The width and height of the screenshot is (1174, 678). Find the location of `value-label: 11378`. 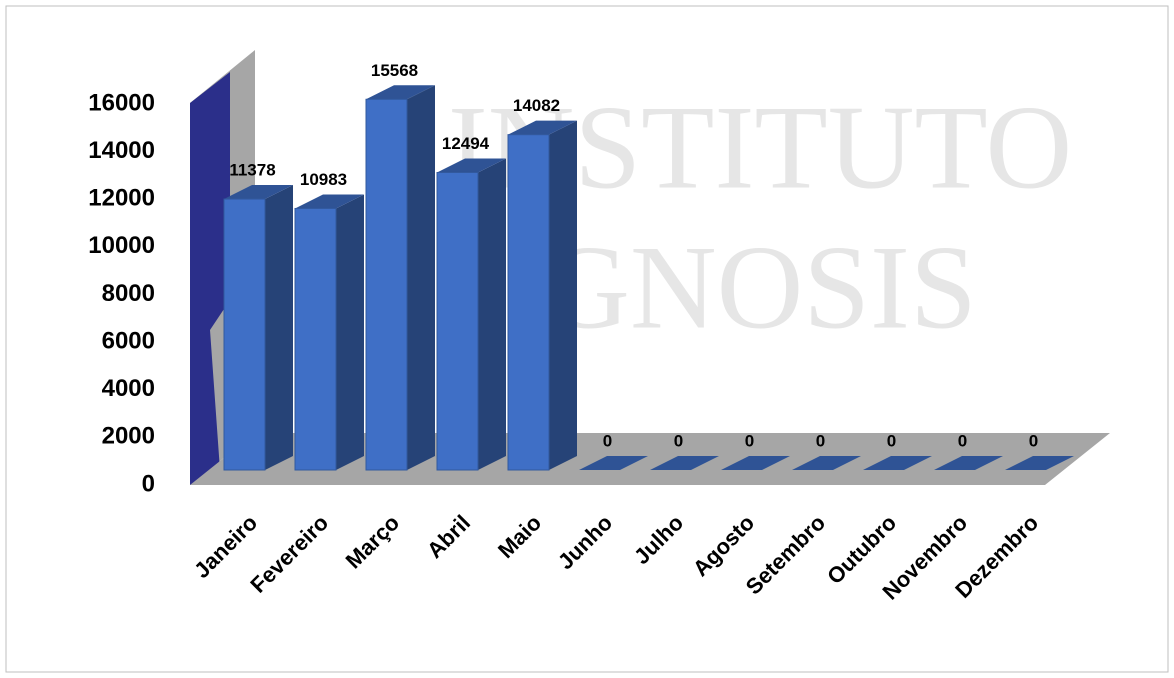

value-label: 11378 is located at coordinates (252, 170).